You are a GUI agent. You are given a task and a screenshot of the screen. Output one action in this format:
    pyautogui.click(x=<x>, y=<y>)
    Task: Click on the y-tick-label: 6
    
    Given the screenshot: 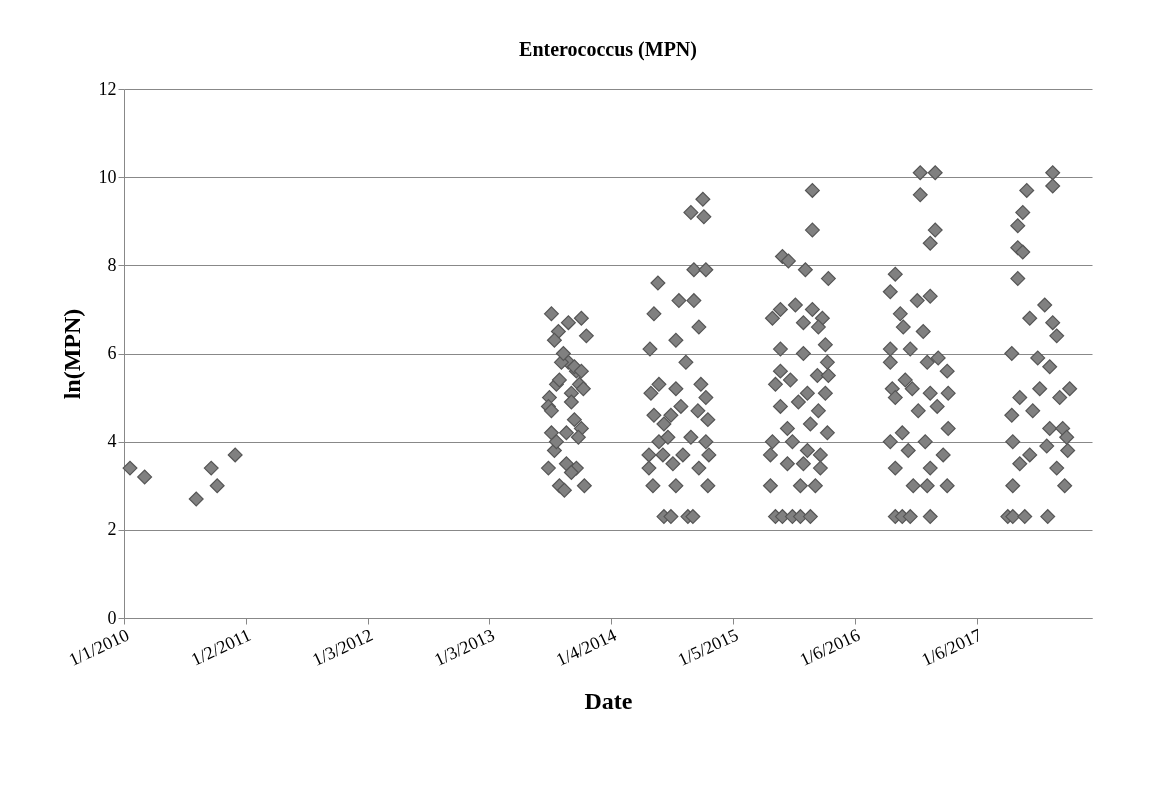 What is the action you would take?
    pyautogui.click(x=112, y=353)
    